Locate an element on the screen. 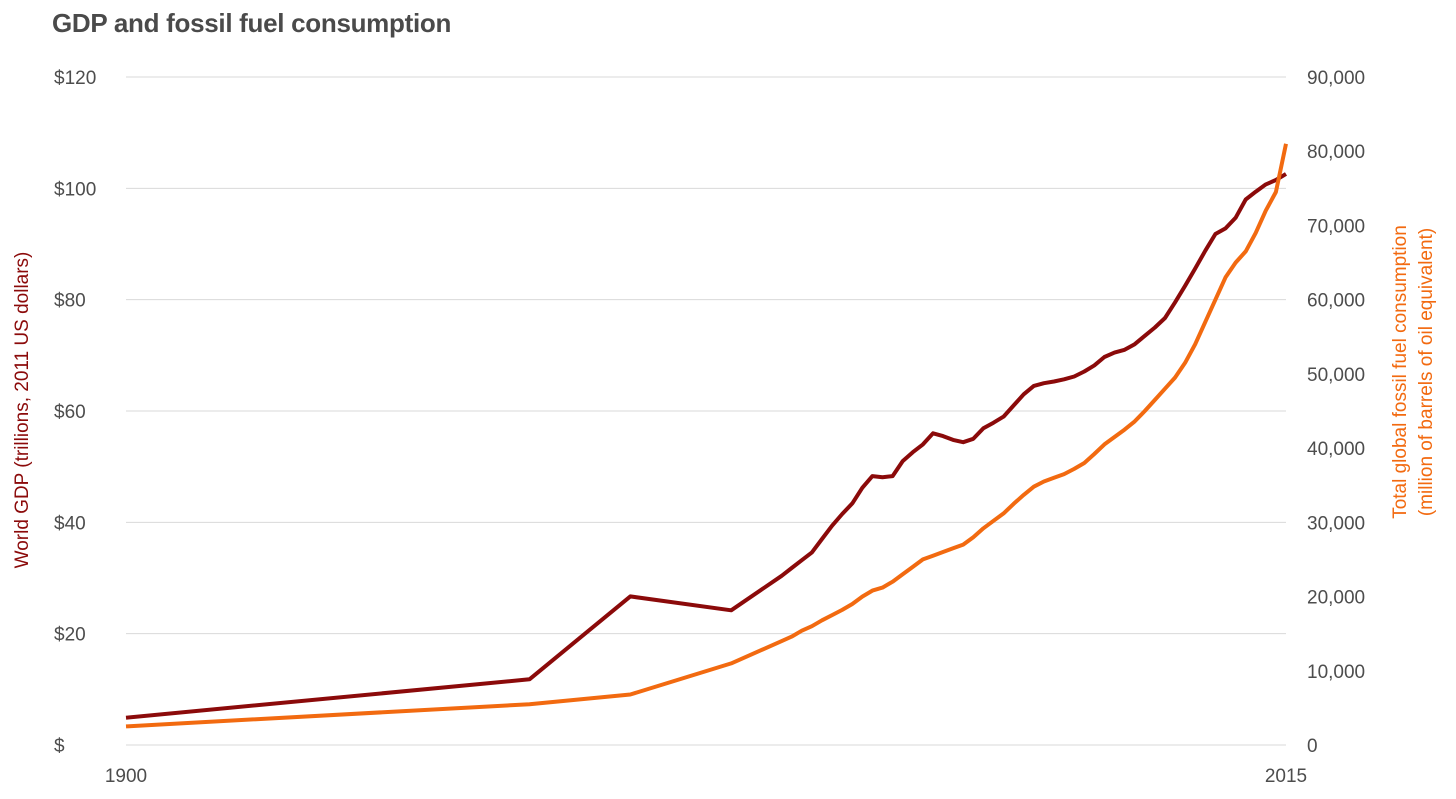  right-tick-label: 40,000 is located at coordinates (1336, 449).